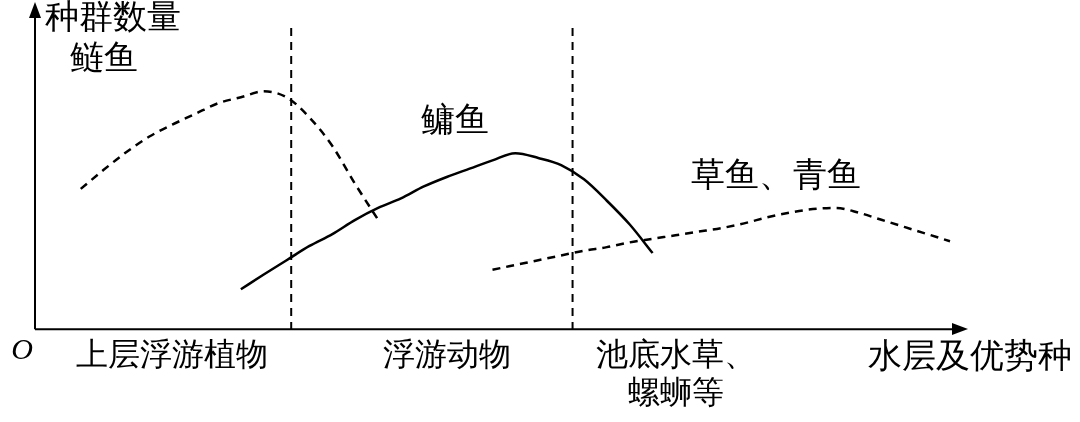  Describe the element at coordinates (22, 349) in the screenshot. I see `text: O` at that location.